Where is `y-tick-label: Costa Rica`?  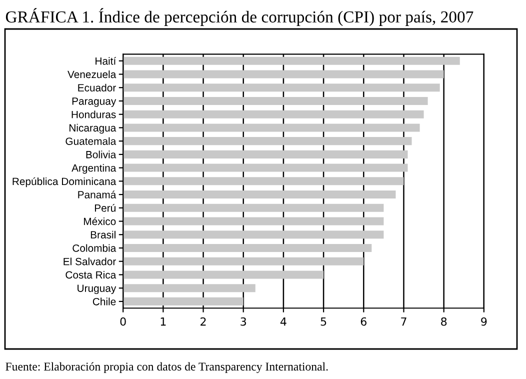 y-tick-label: Costa Rica is located at coordinates (91, 274).